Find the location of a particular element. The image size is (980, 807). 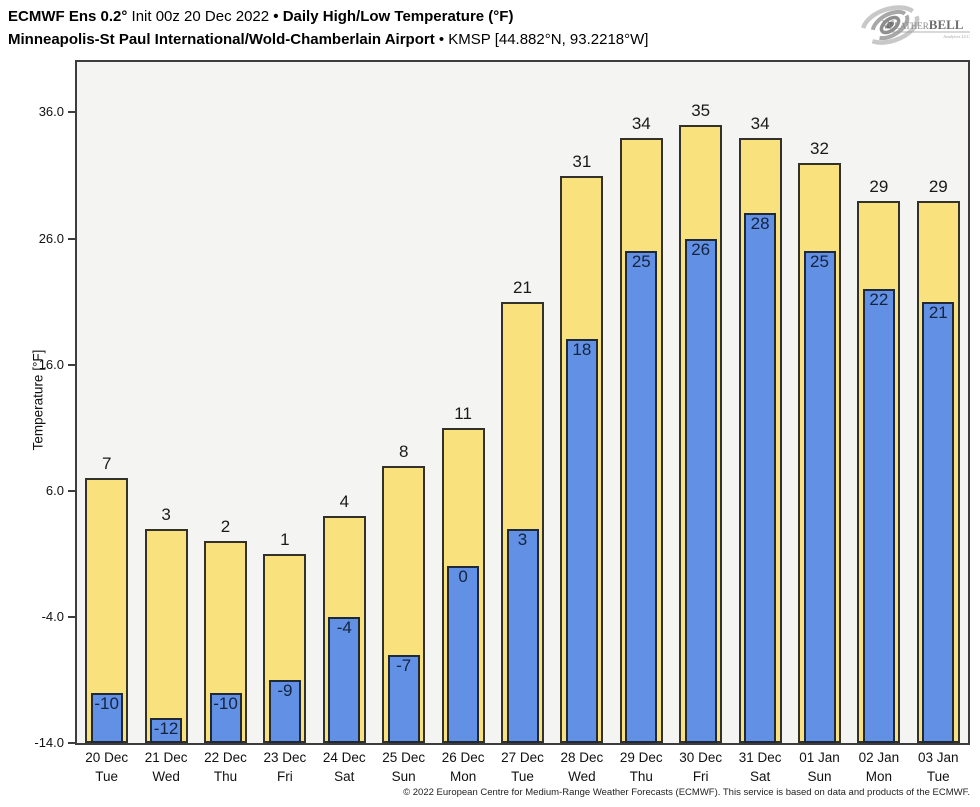

low-value-label: -7 is located at coordinates (404, 665).